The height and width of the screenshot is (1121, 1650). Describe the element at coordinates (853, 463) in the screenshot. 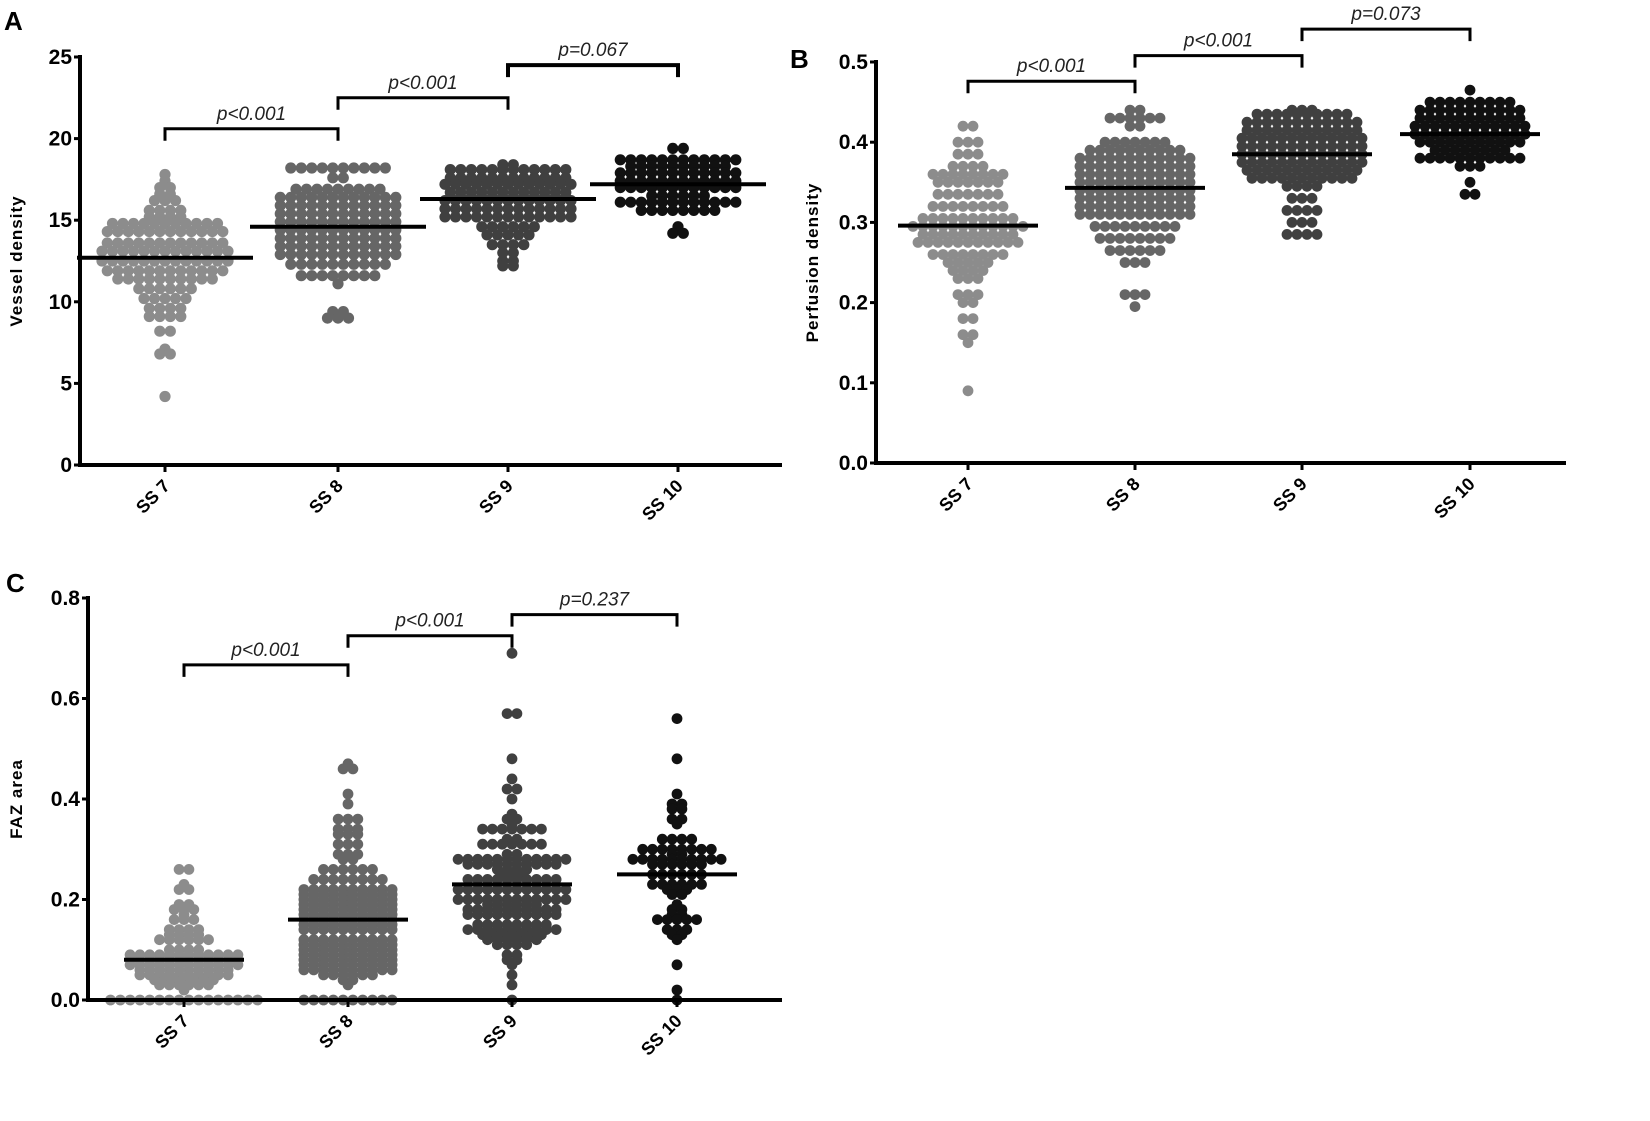

I see `y-tick-label: 0.0` at that location.